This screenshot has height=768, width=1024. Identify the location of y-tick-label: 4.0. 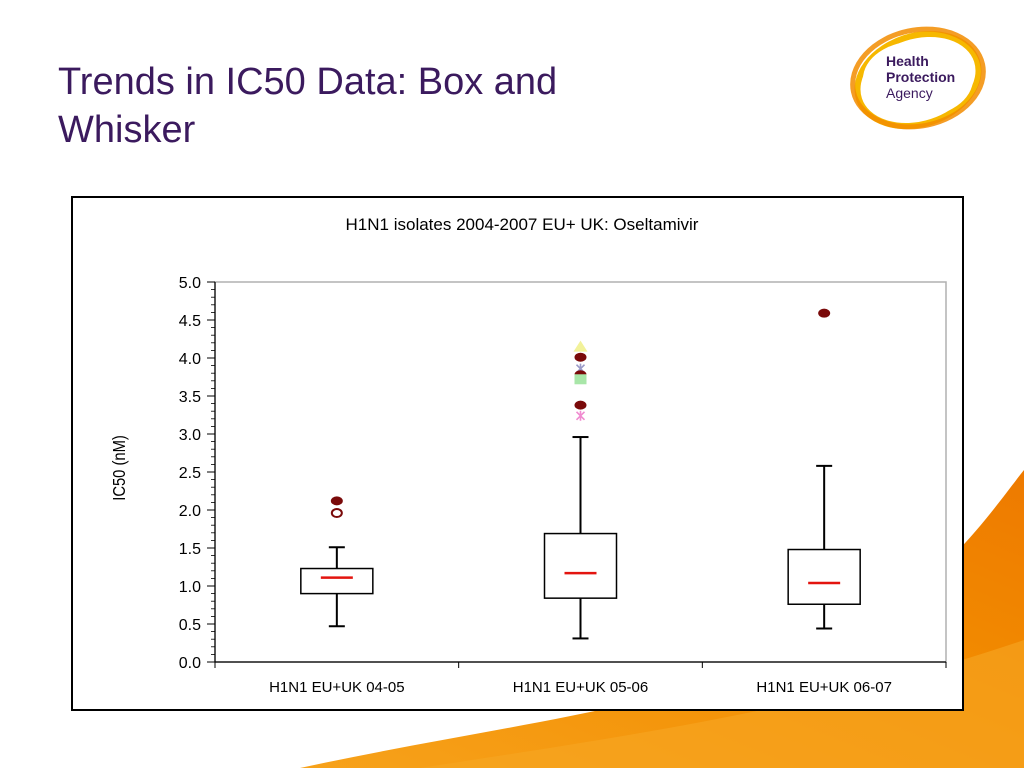
(190, 359).